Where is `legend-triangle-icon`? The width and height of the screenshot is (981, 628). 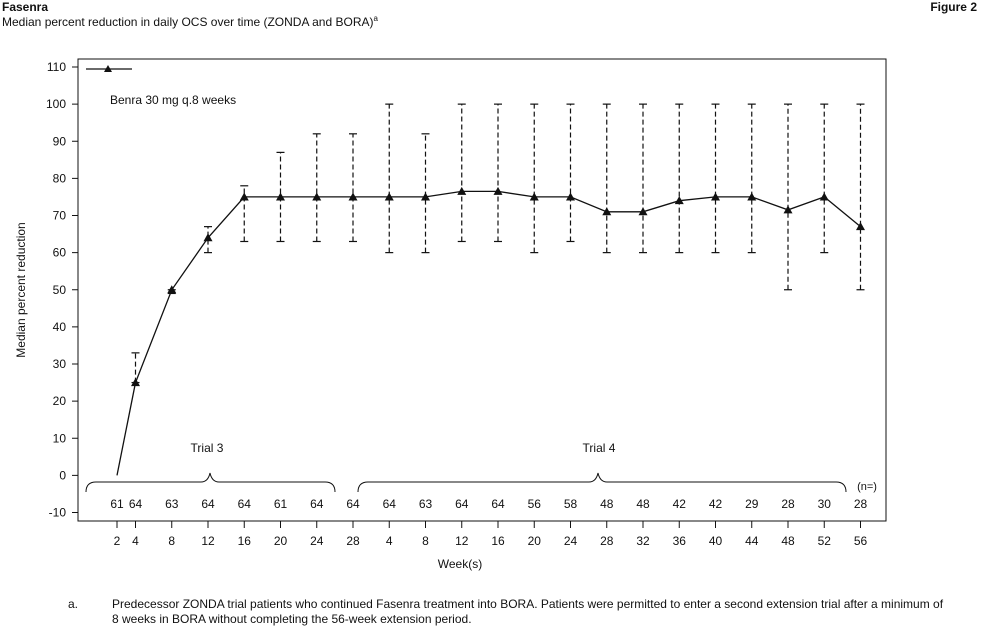
legend-triangle-icon is located at coordinates (108, 68).